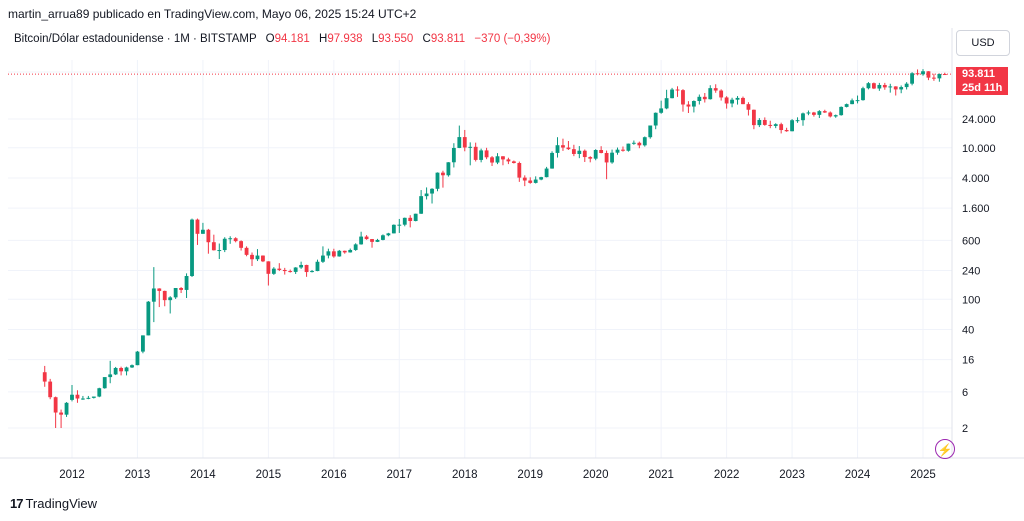  Describe the element at coordinates (596, 475) in the screenshot. I see `x-tick-label: 2020` at that location.